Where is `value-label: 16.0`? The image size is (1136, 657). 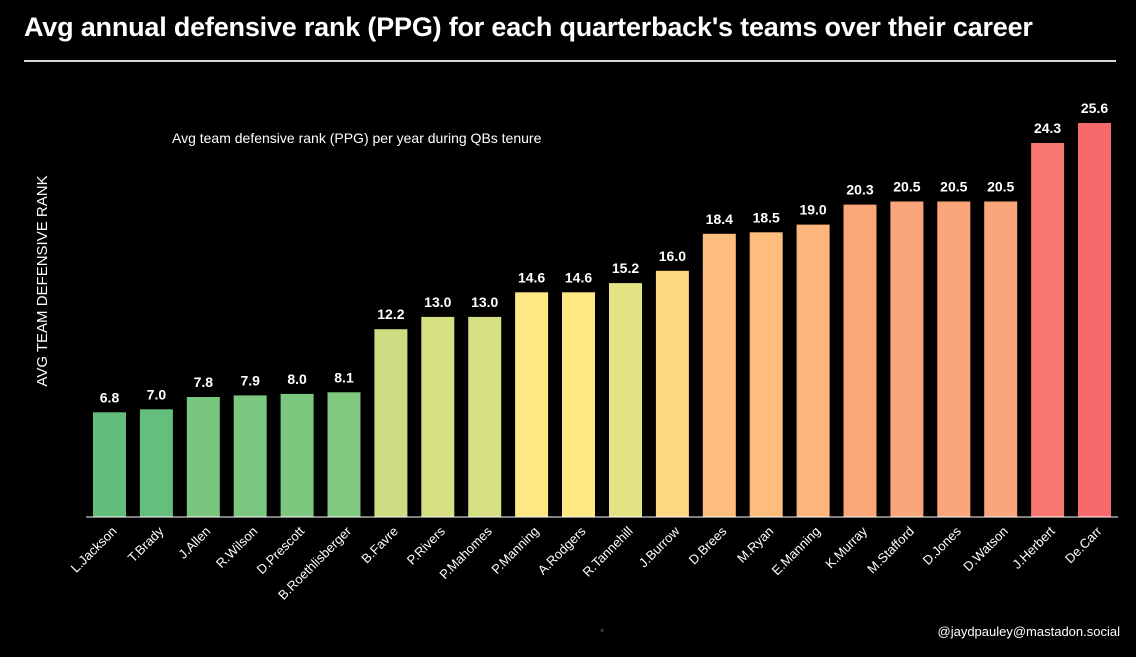 value-label: 16.0 is located at coordinates (672, 256).